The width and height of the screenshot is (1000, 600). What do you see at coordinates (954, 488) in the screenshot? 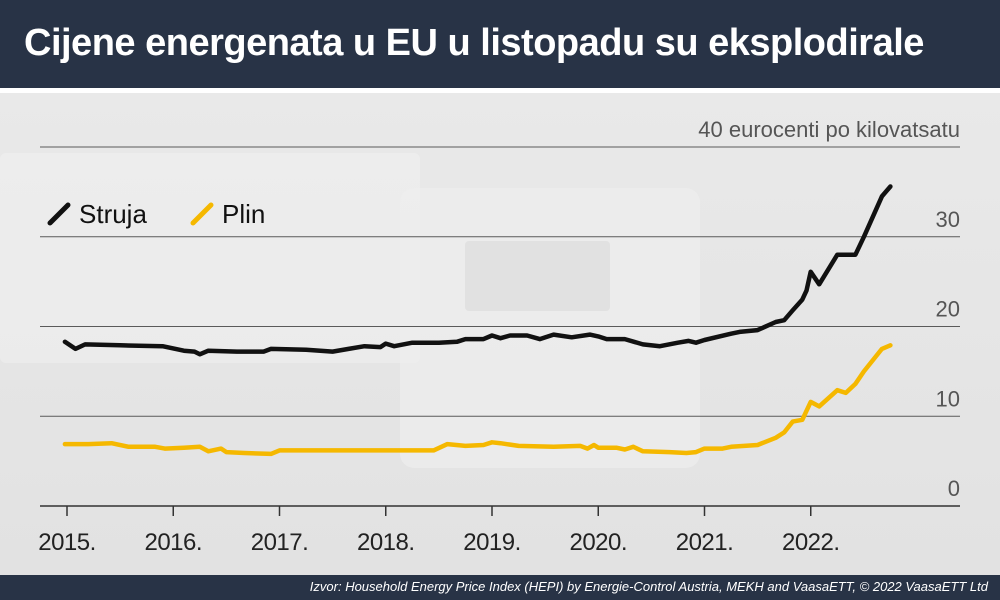
I see `y-tick-label: 0` at bounding box center [954, 488].